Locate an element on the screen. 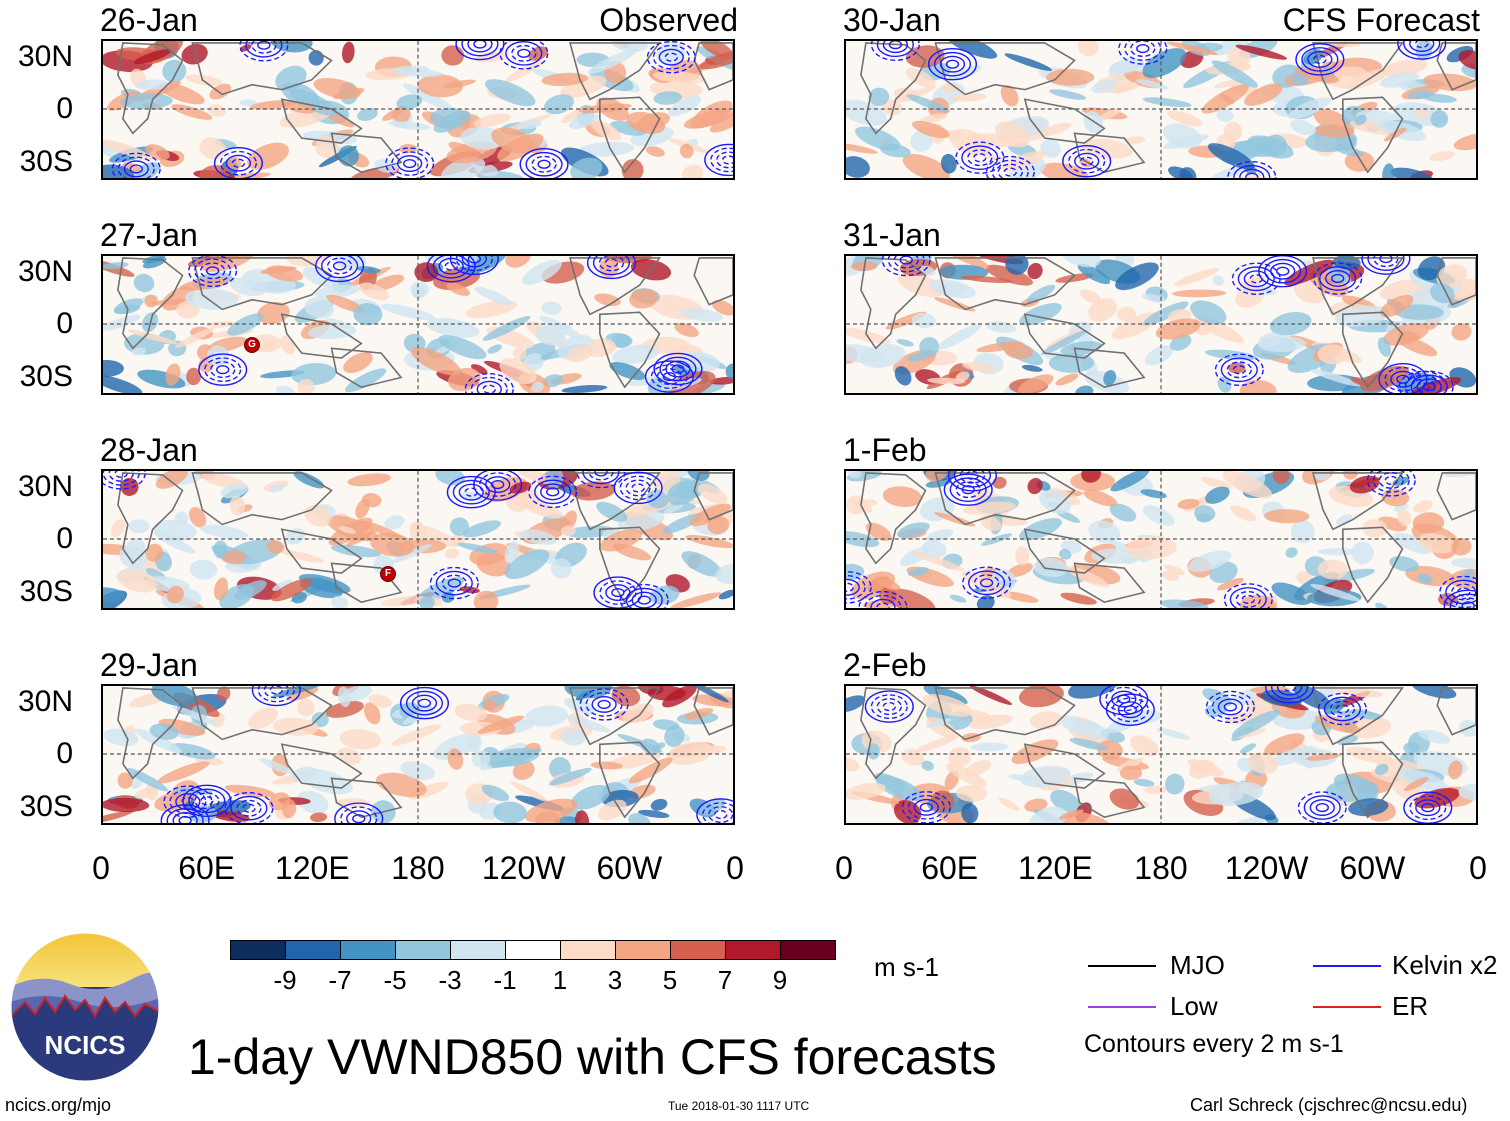 This screenshot has width=1510, height=1121. colorbar-tick: -1 is located at coordinates (505, 980).